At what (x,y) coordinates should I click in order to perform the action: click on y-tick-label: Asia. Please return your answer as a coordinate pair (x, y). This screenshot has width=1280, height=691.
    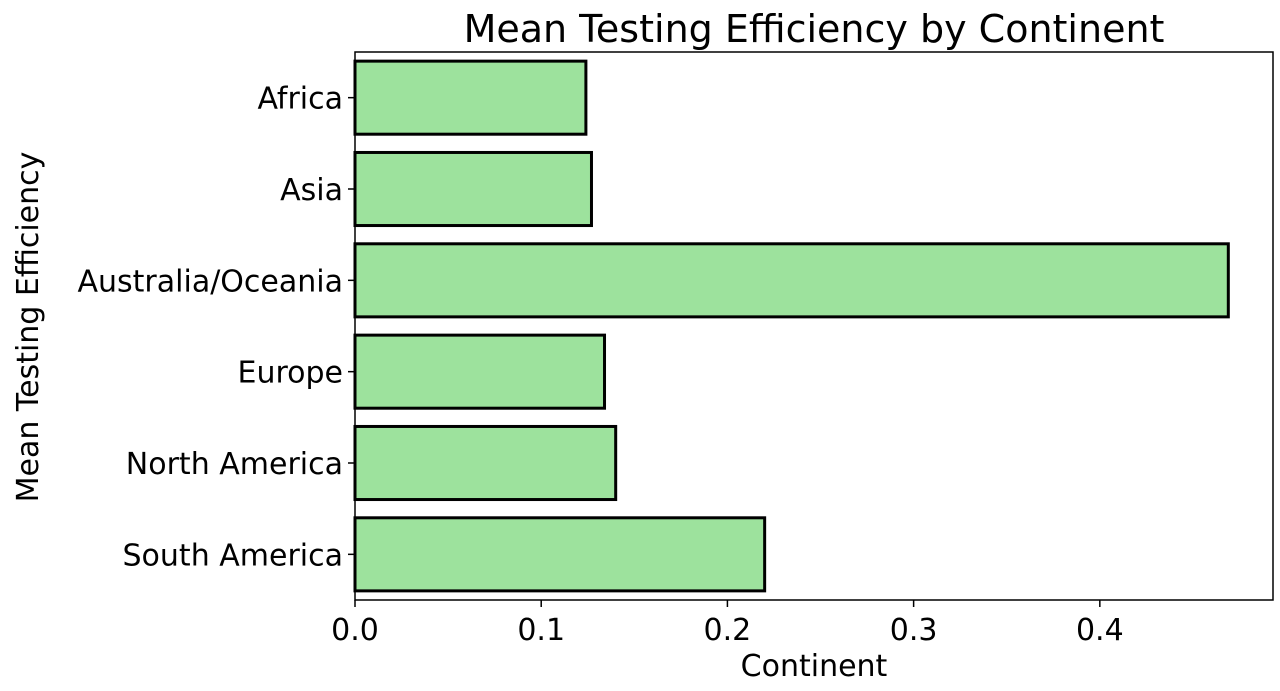
    Looking at the image, I should click on (311, 190).